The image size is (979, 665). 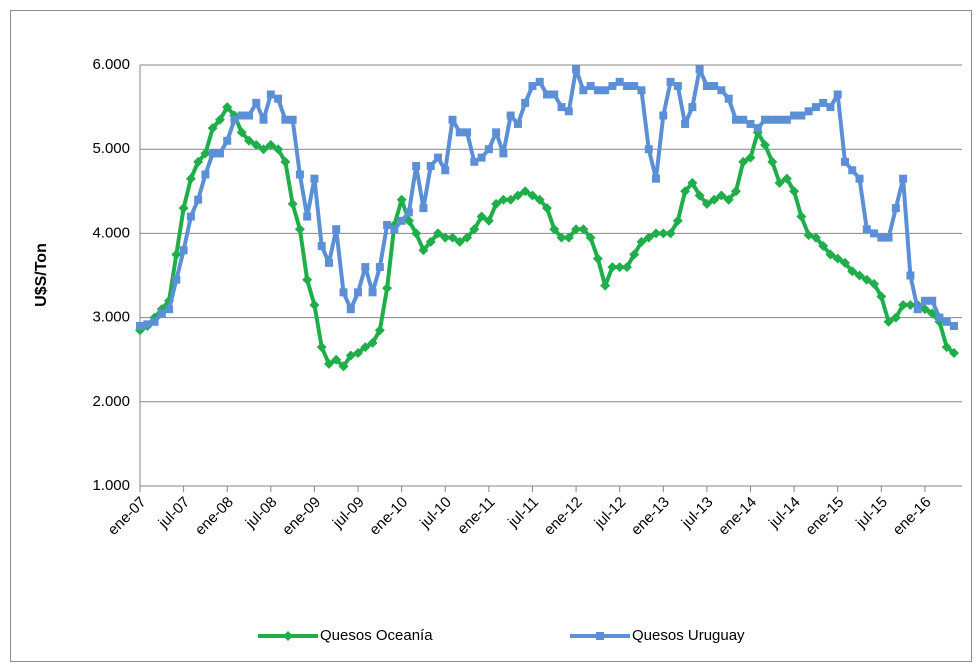 I want to click on y-tick-label: 2.000, so click(x=111, y=401).